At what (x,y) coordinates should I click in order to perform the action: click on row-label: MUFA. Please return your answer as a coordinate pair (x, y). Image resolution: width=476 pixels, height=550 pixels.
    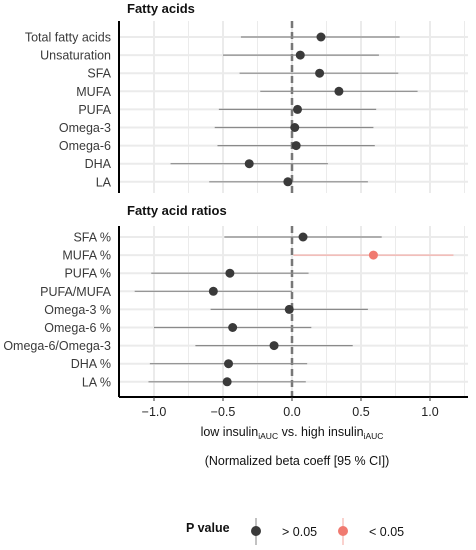
    Looking at the image, I should click on (93, 92).